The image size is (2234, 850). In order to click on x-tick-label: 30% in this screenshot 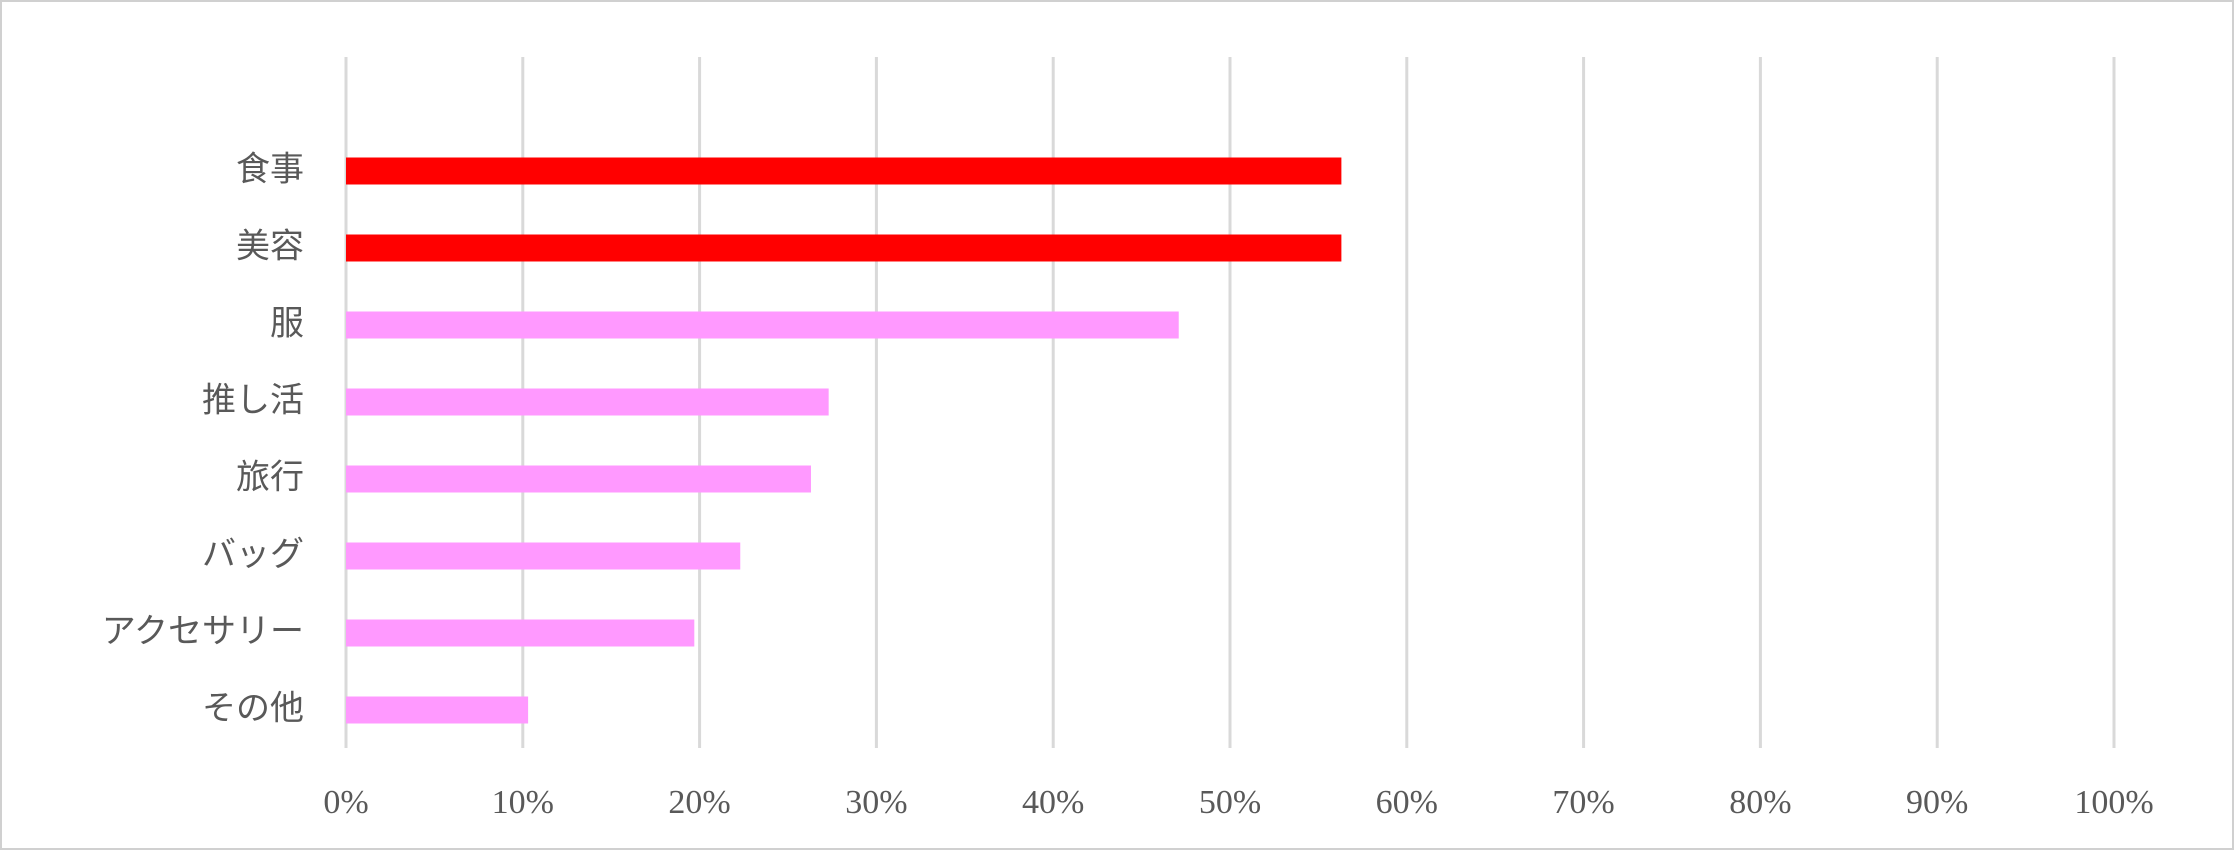, I will do `click(876, 802)`.